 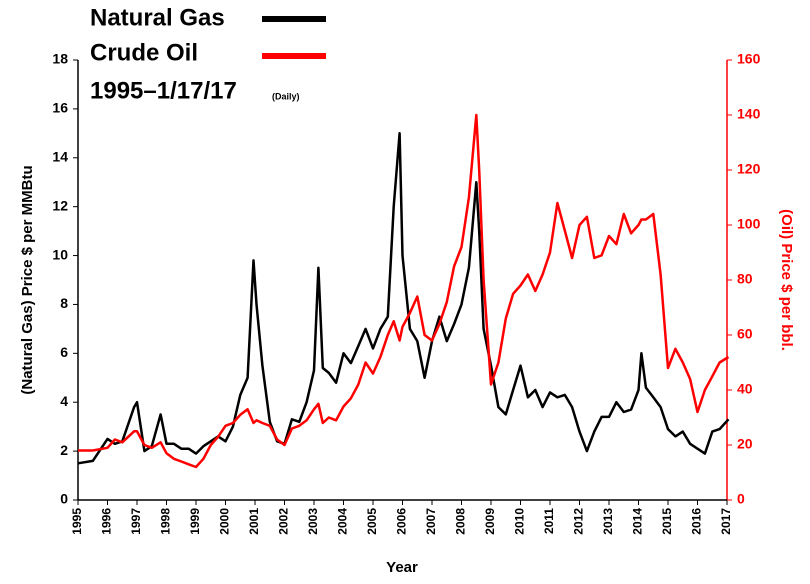 What do you see at coordinates (27, 279) in the screenshot?
I see `y-axis-label: (Natural Gas) Price $ per MMBtu` at bounding box center [27, 279].